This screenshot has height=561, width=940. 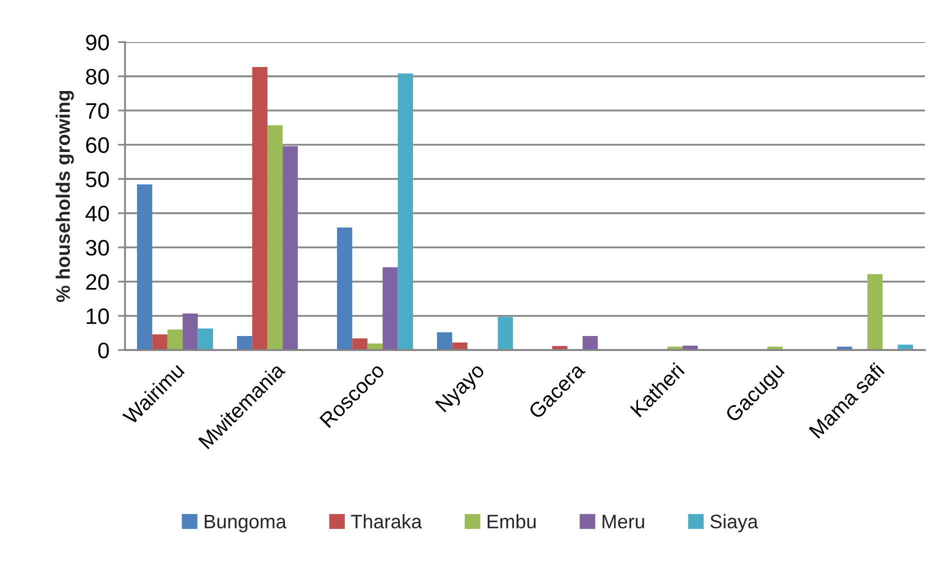 I want to click on y-tick-label: 20, so click(x=97, y=282).